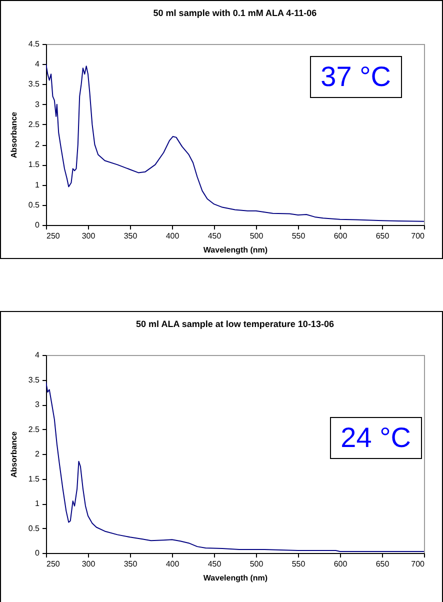  What do you see at coordinates (376, 438) in the screenshot?
I see `annotation: 24 °C` at bounding box center [376, 438].